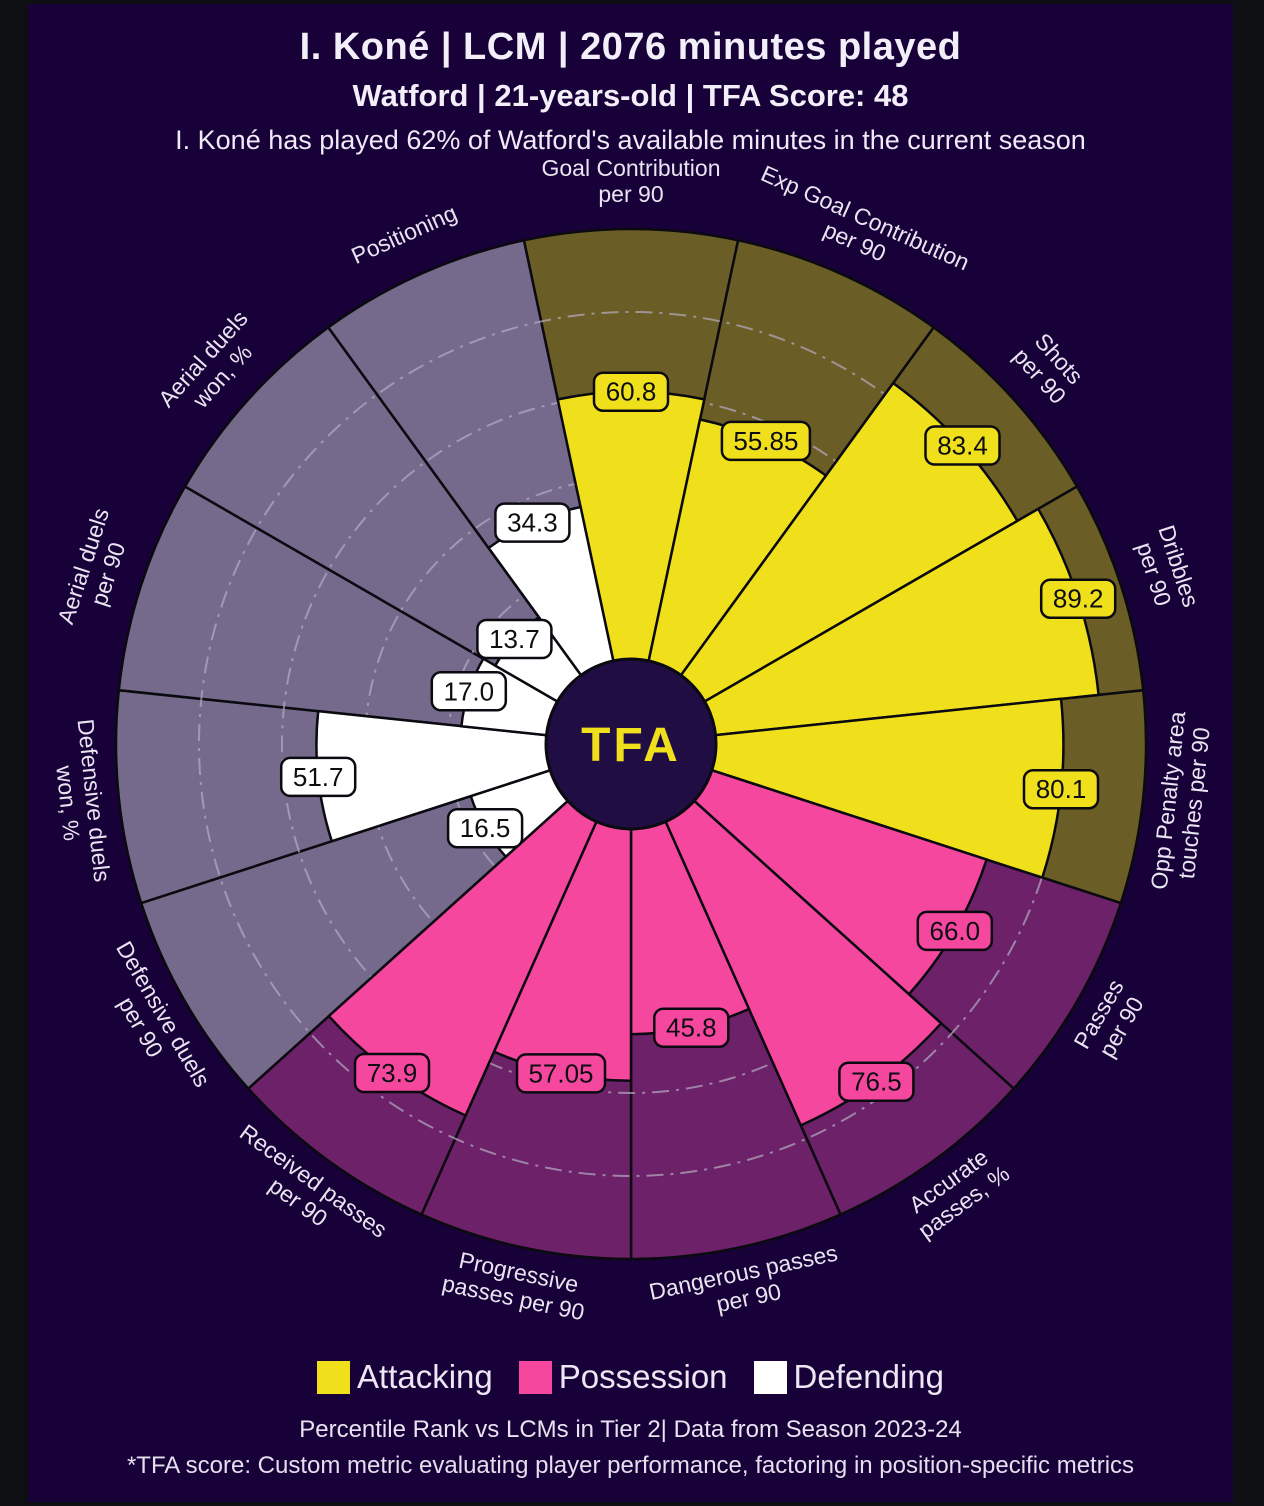 The height and width of the screenshot is (1506, 1264). I want to click on svg-text: 76.5, so click(876, 1082).